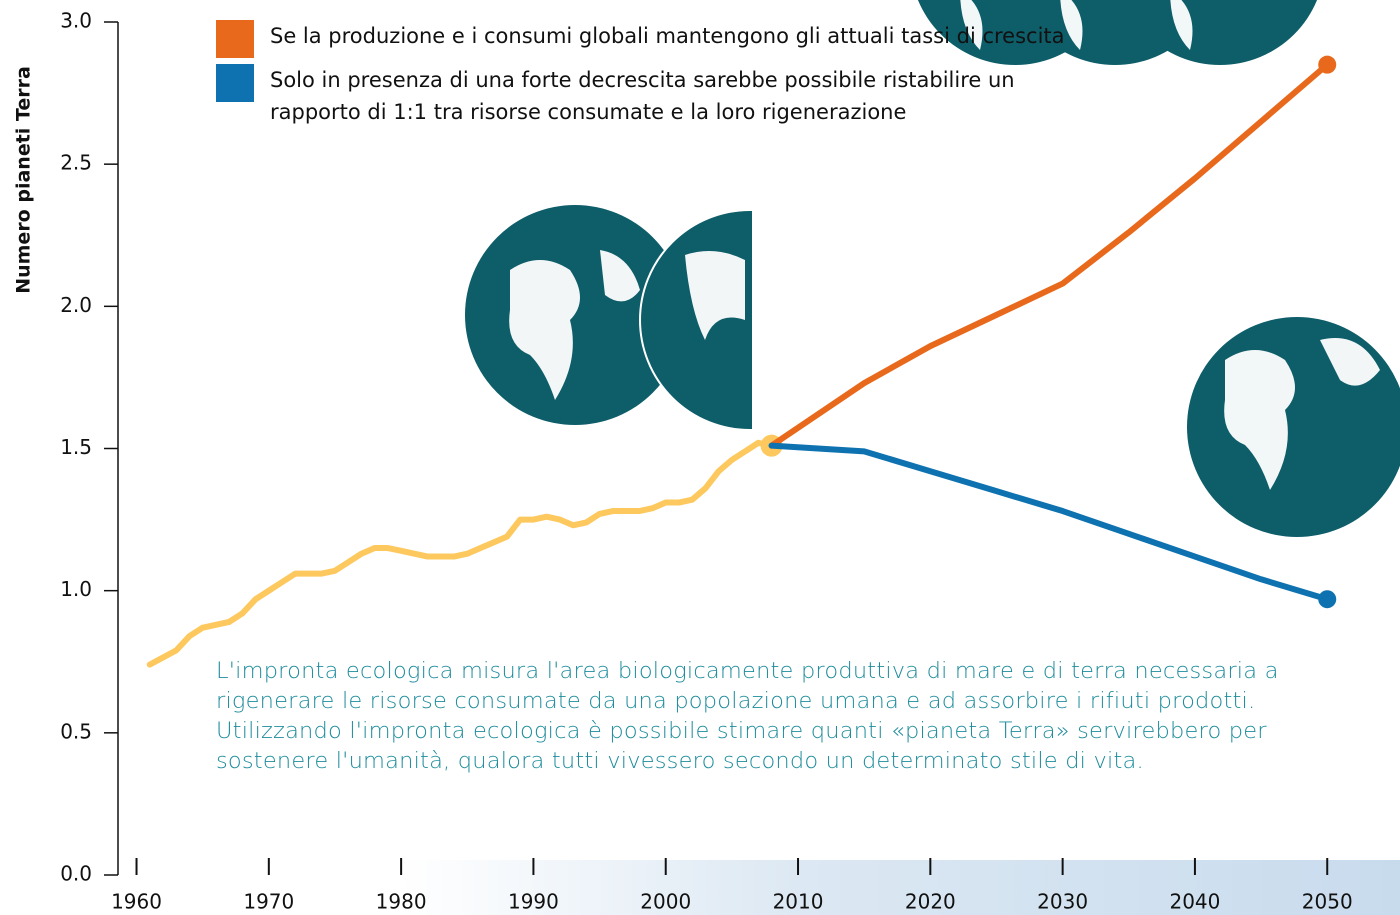 The image size is (1400, 915). Describe the element at coordinates (1194, 902) in the screenshot. I see `x-tick-label: 2040` at that location.